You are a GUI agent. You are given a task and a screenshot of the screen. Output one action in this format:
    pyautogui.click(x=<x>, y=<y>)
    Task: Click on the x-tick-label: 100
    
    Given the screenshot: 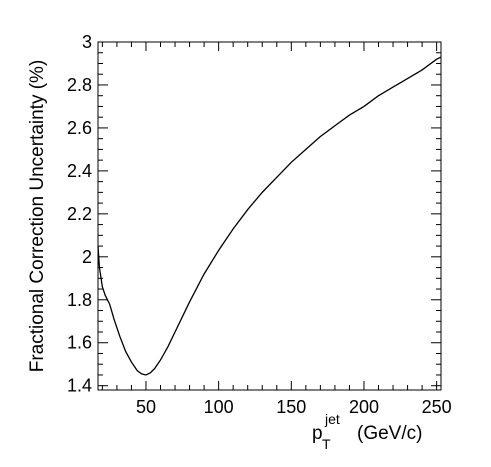 What is the action you would take?
    pyautogui.click(x=219, y=407)
    